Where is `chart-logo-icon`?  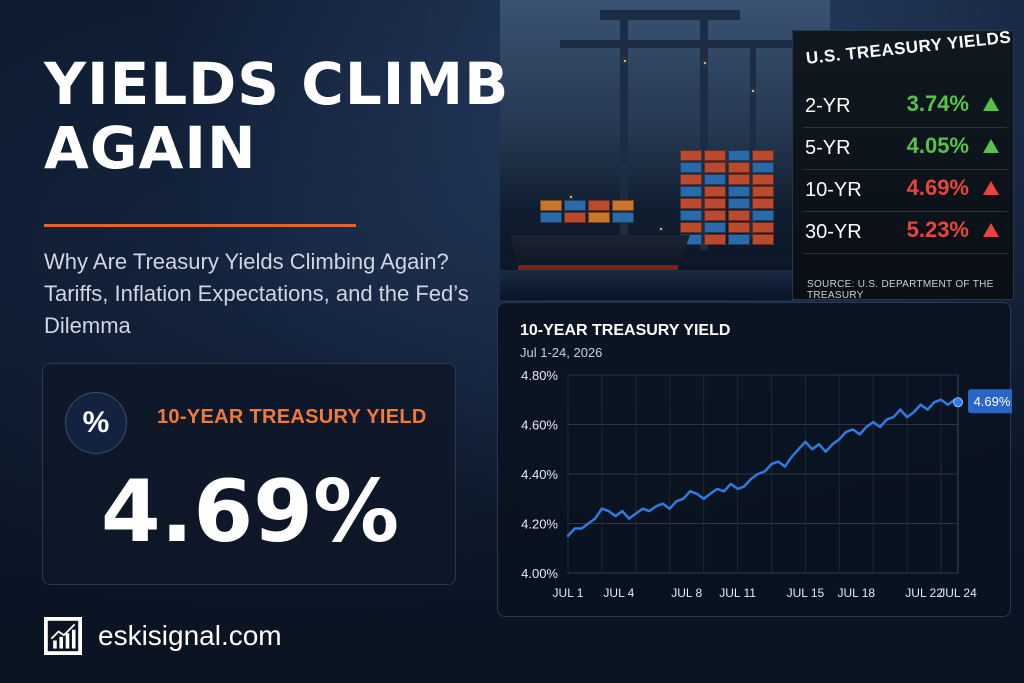 chart-logo-icon is located at coordinates (63, 636).